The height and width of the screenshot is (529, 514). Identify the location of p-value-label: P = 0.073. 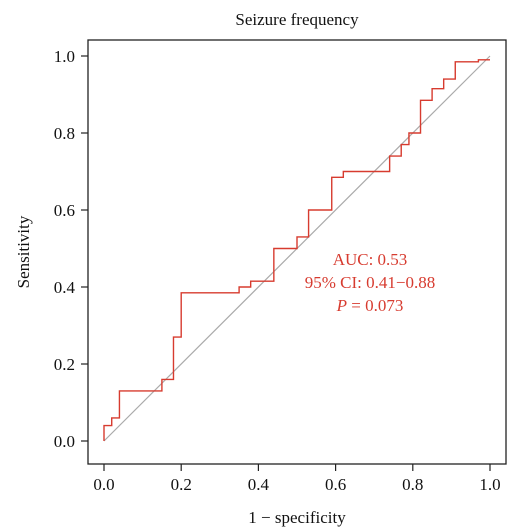
(370, 305).